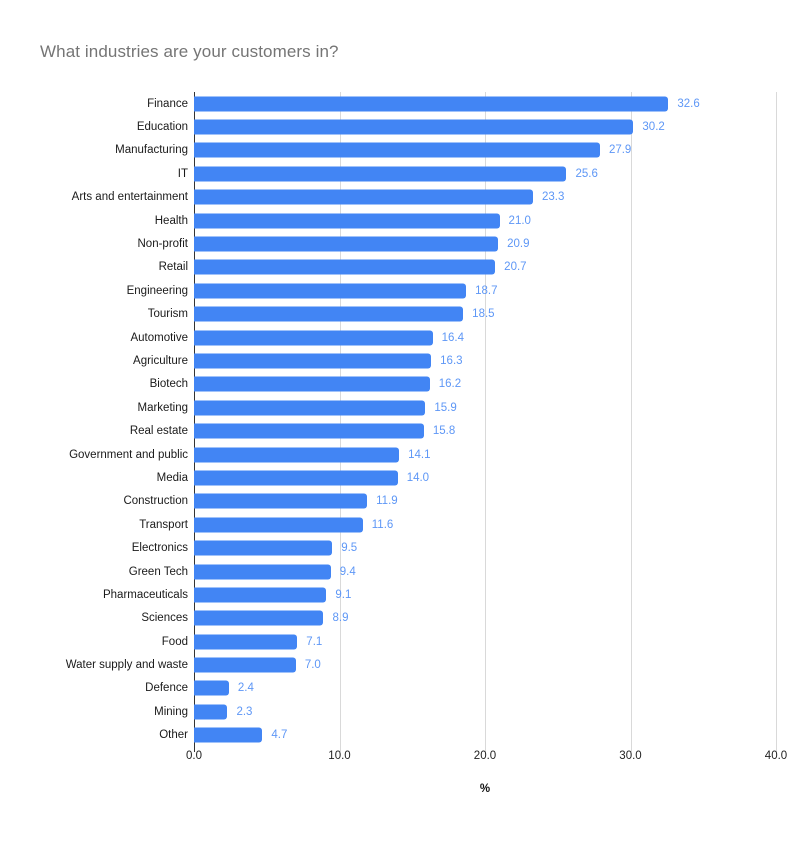 The width and height of the screenshot is (812, 842). Describe the element at coordinates (485, 524) in the screenshot. I see `bar-row: 11.6` at that location.